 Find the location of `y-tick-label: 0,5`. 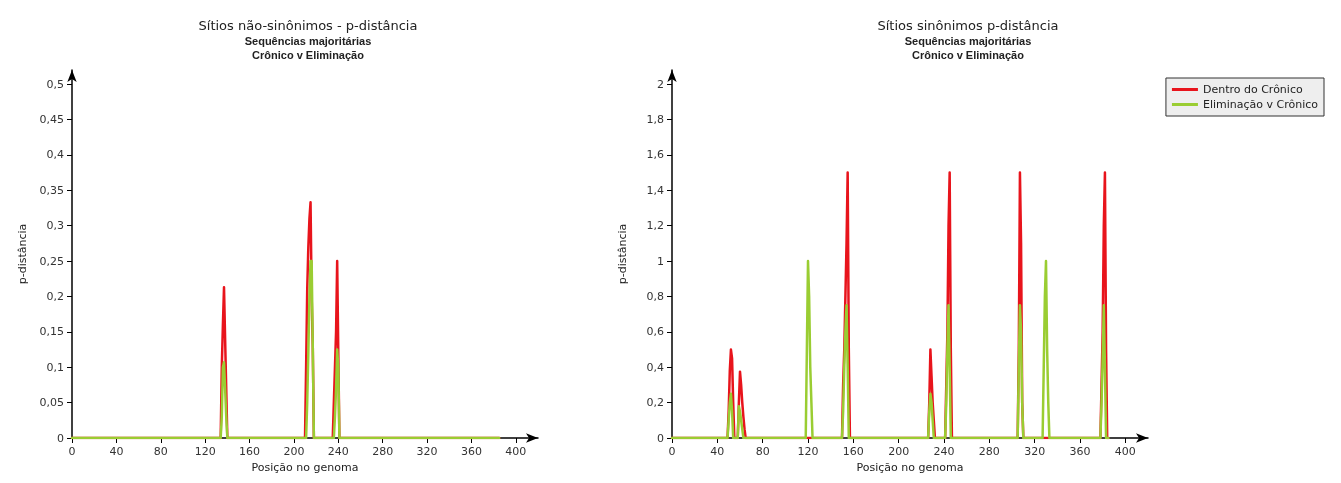

y-tick-label: 0,5 is located at coordinates (55, 84).